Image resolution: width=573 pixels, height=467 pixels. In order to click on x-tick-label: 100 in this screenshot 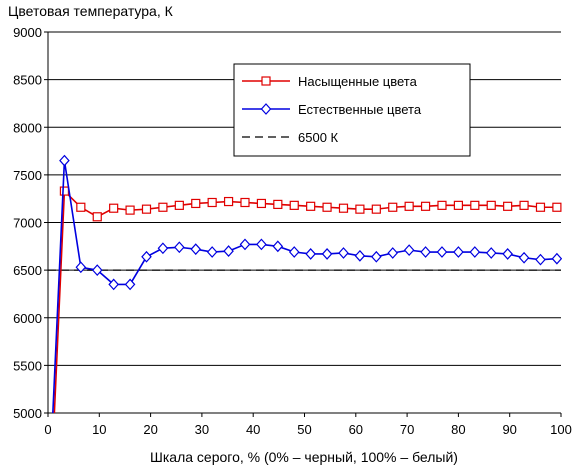, I will do `click(561, 429)`.